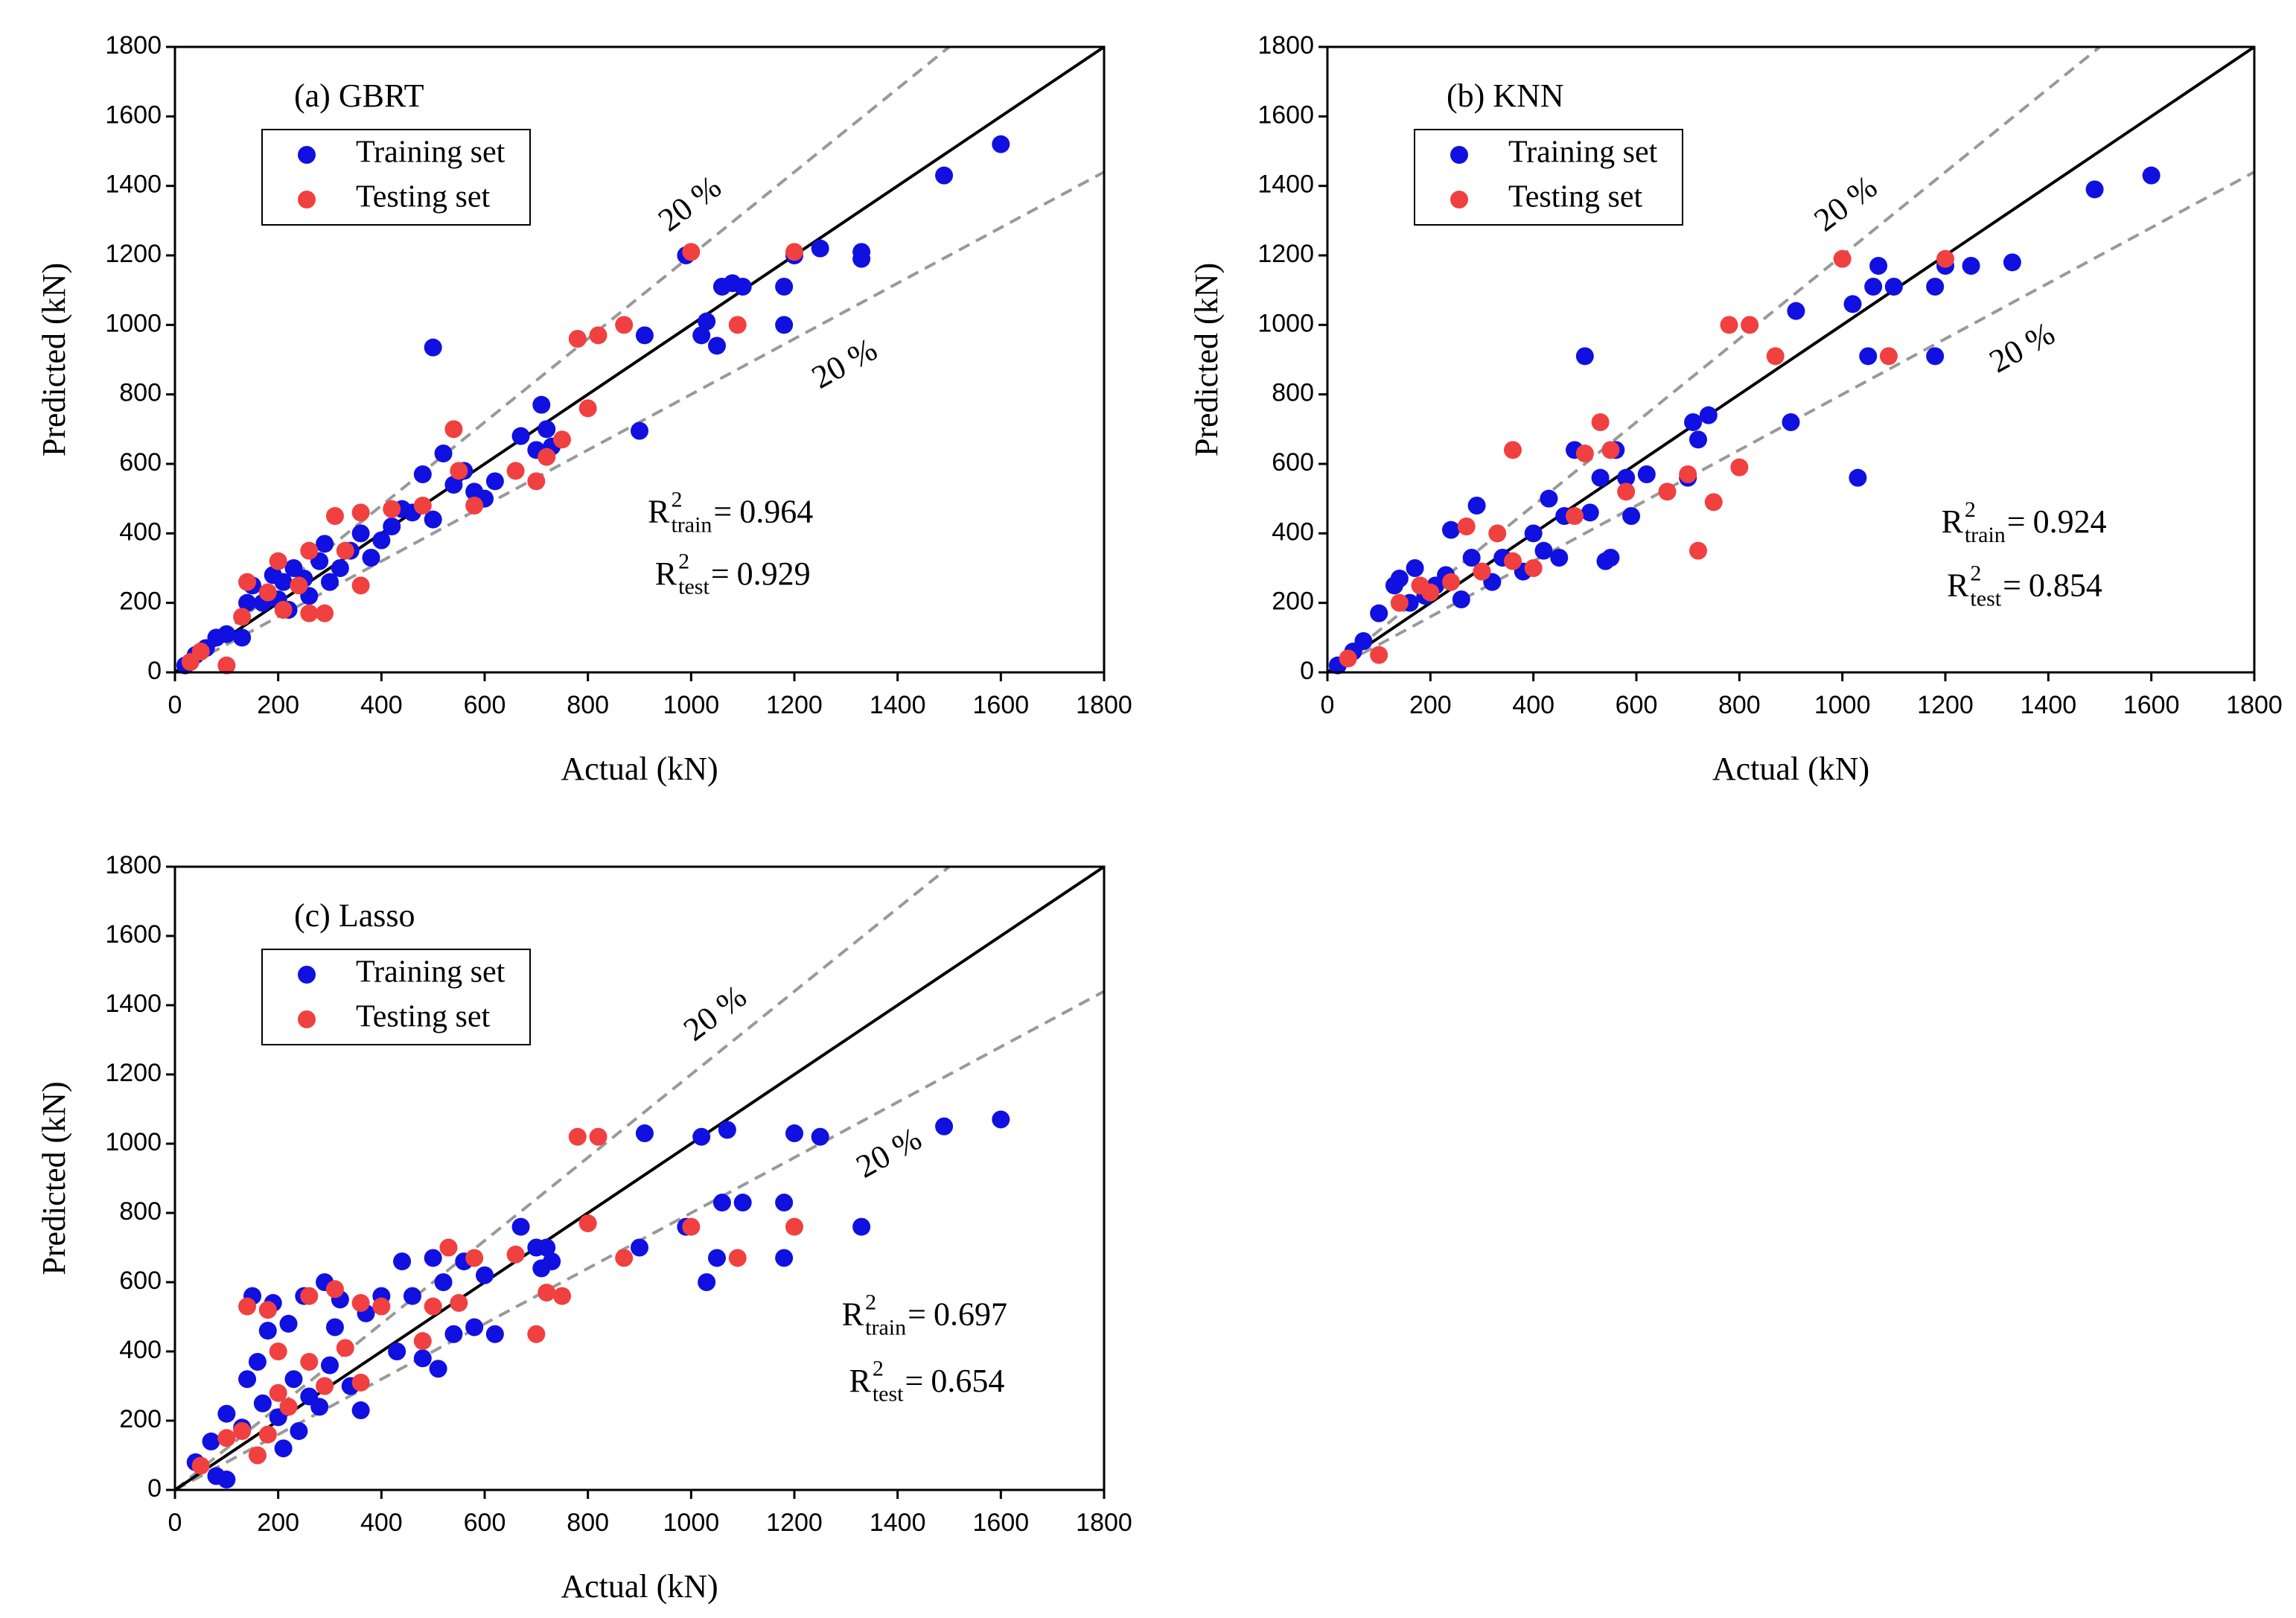 The height and width of the screenshot is (1618, 2296). I want to click on x-tick-label: 1800, so click(1104, 705).